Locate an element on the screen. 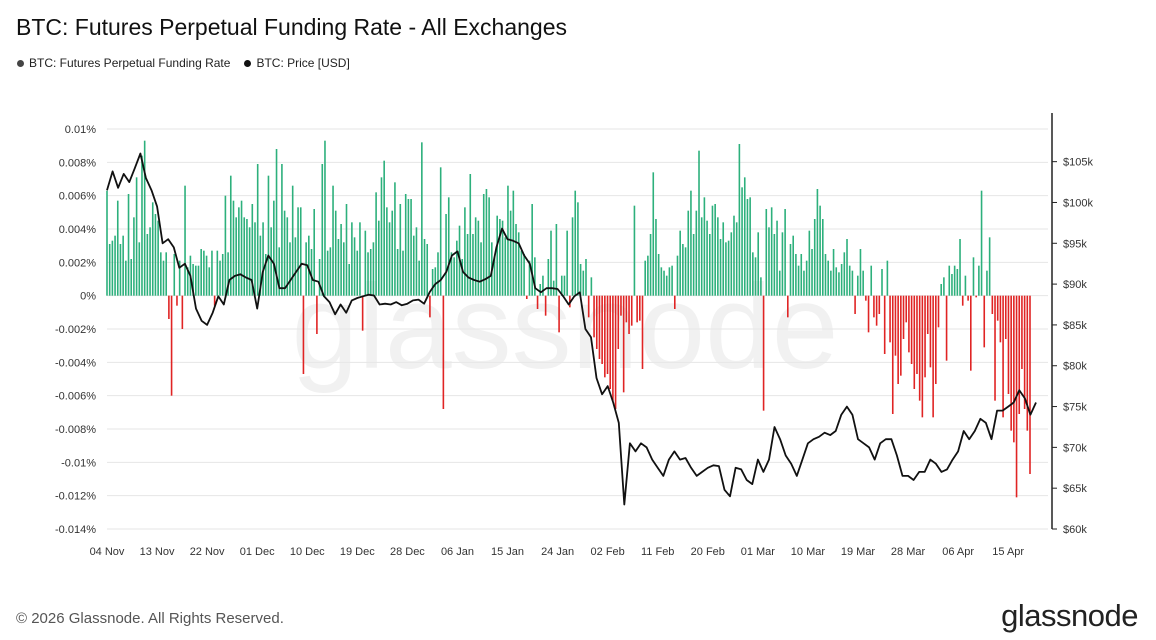  x-axis-tick-label: 13 Nov is located at coordinates (157, 552).